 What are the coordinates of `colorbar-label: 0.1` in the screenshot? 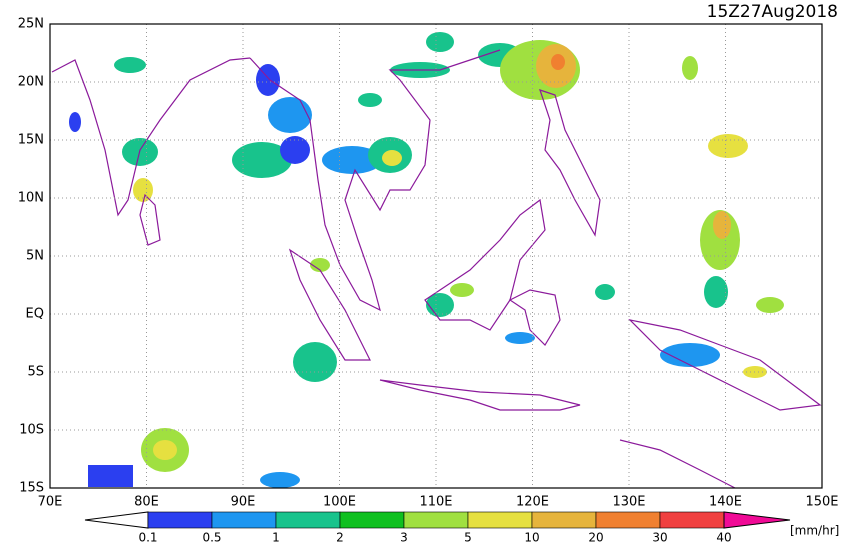 It's located at (147, 538).